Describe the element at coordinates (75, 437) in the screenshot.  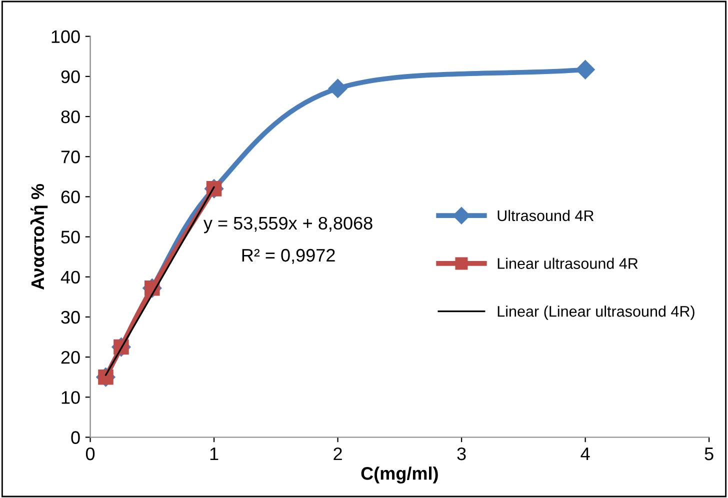
I see `y-tick-label: 0` at that location.